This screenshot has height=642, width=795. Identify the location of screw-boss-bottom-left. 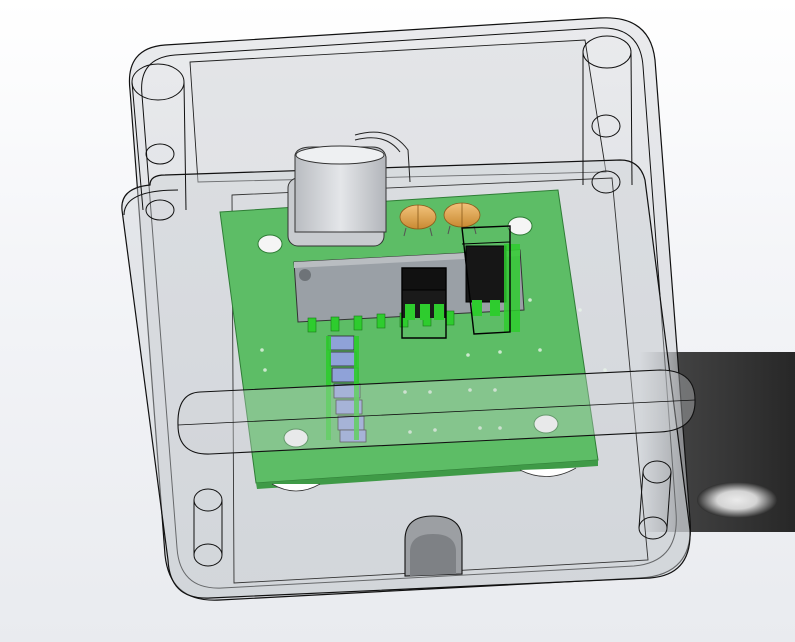
(208, 527).